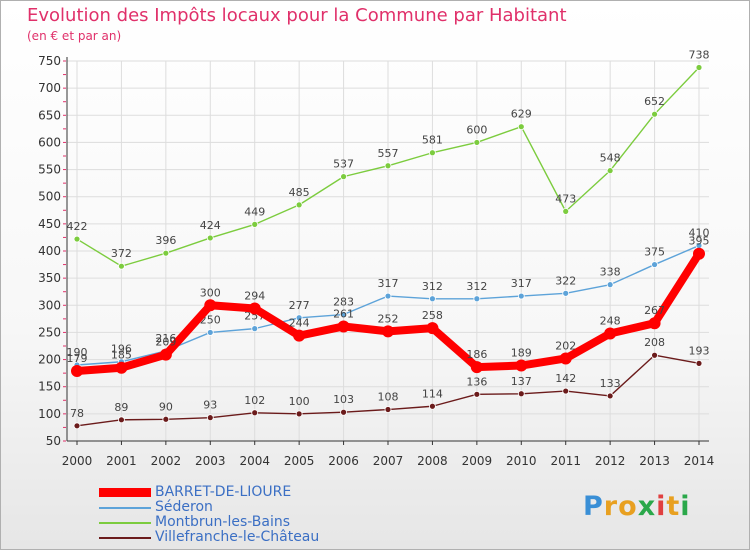 The image size is (750, 550). Describe the element at coordinates (210, 405) in the screenshot. I see `data-label: 93` at that location.